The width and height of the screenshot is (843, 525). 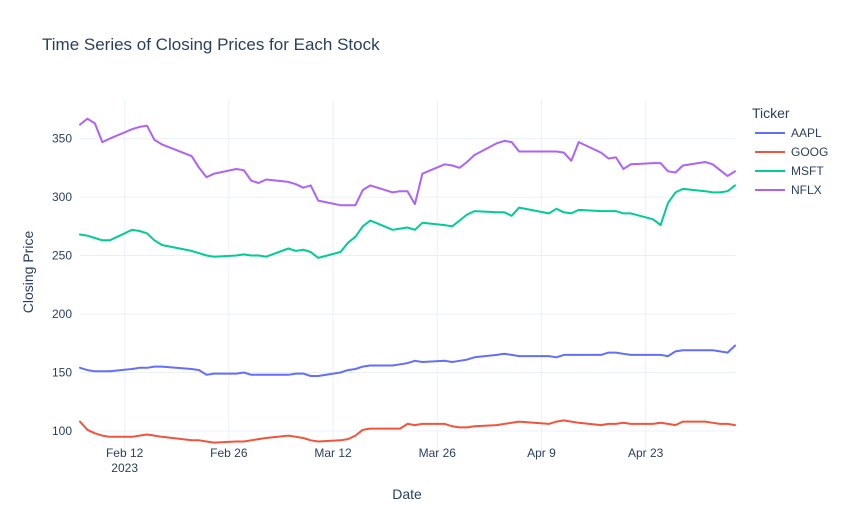 What do you see at coordinates (124, 468) in the screenshot?
I see `x-tick-sublabel: 2023` at bounding box center [124, 468].